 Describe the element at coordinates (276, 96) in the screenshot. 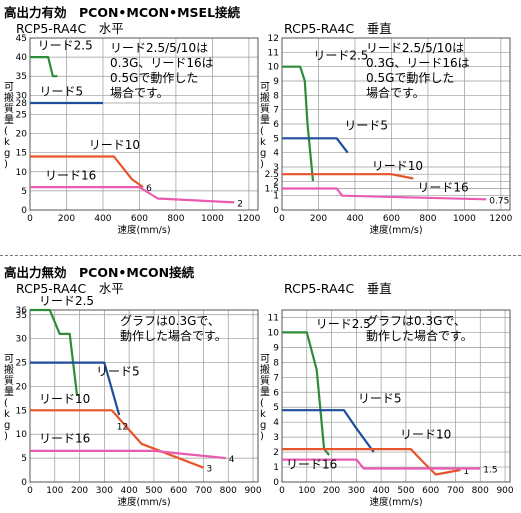

I see `y-tick-label: 8` at that location.